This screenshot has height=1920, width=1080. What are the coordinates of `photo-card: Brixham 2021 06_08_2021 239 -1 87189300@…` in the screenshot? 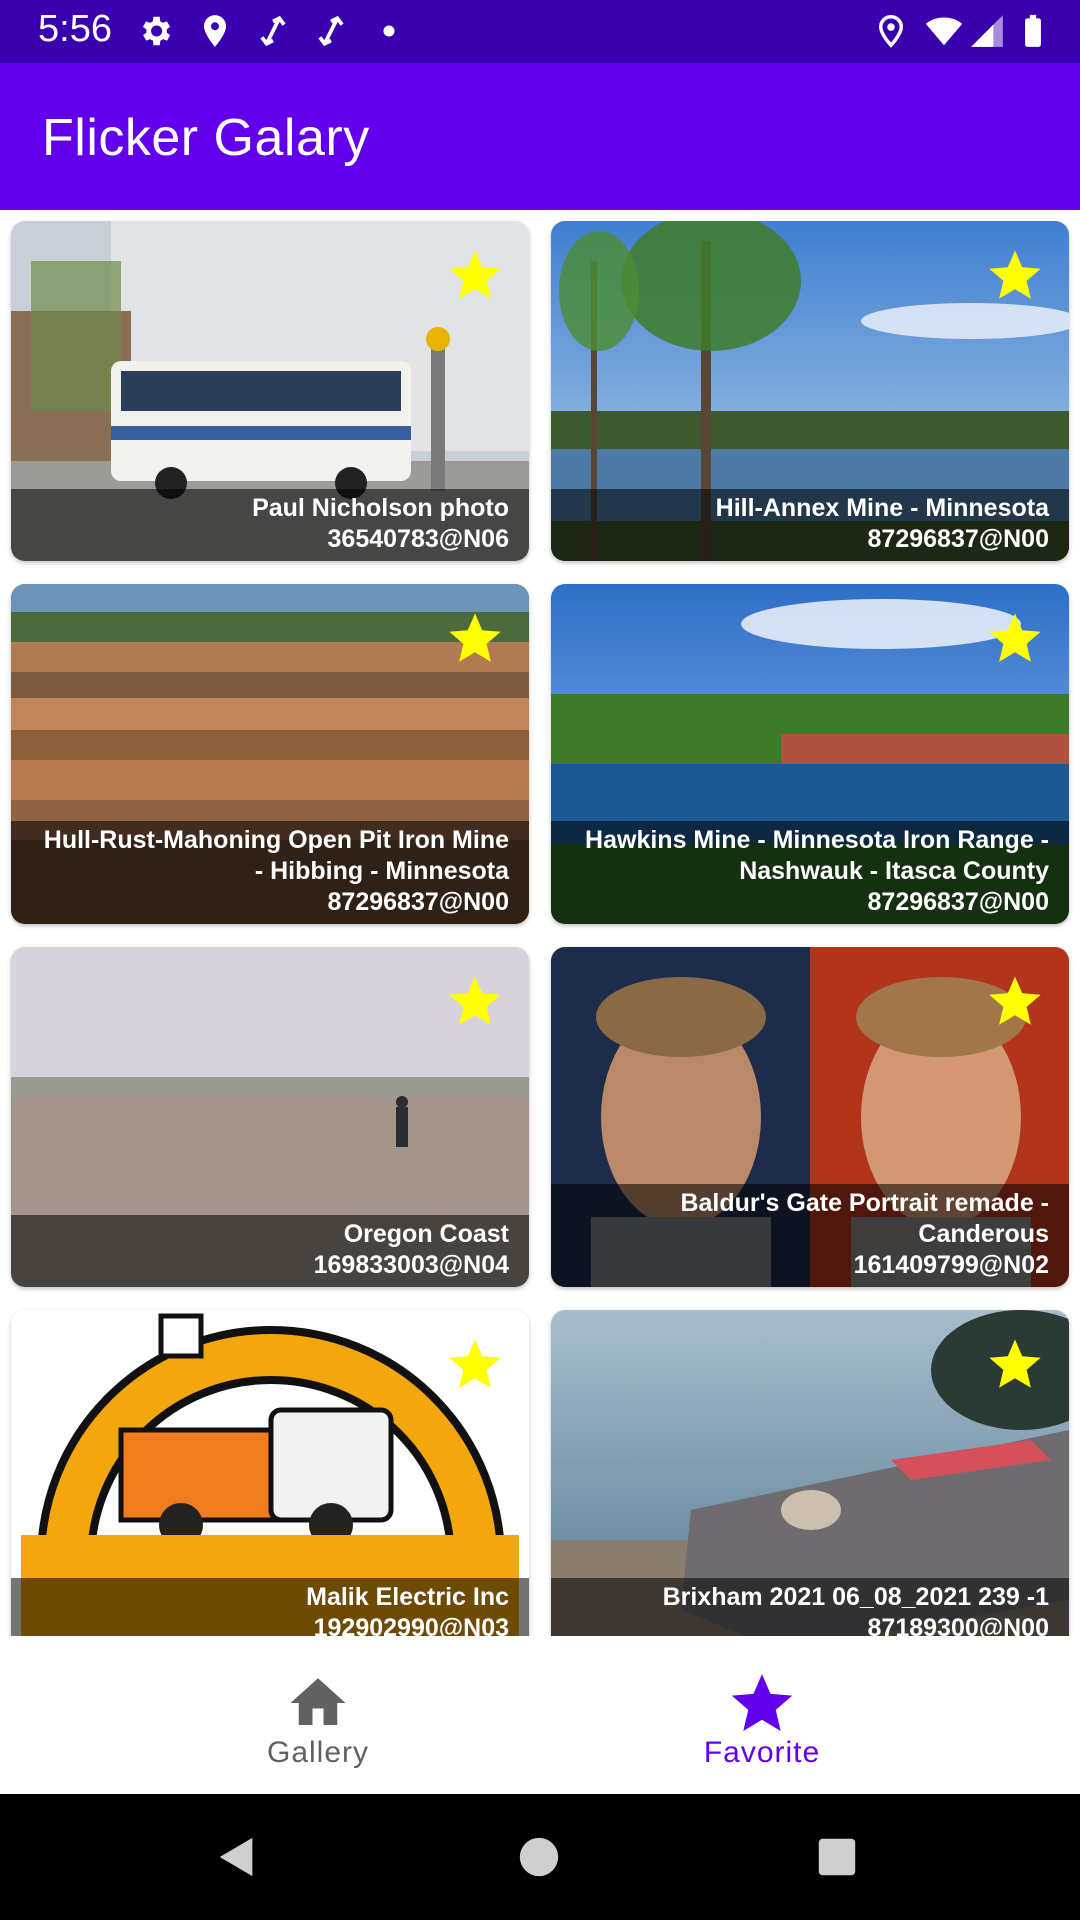 It's located at (810, 1473).